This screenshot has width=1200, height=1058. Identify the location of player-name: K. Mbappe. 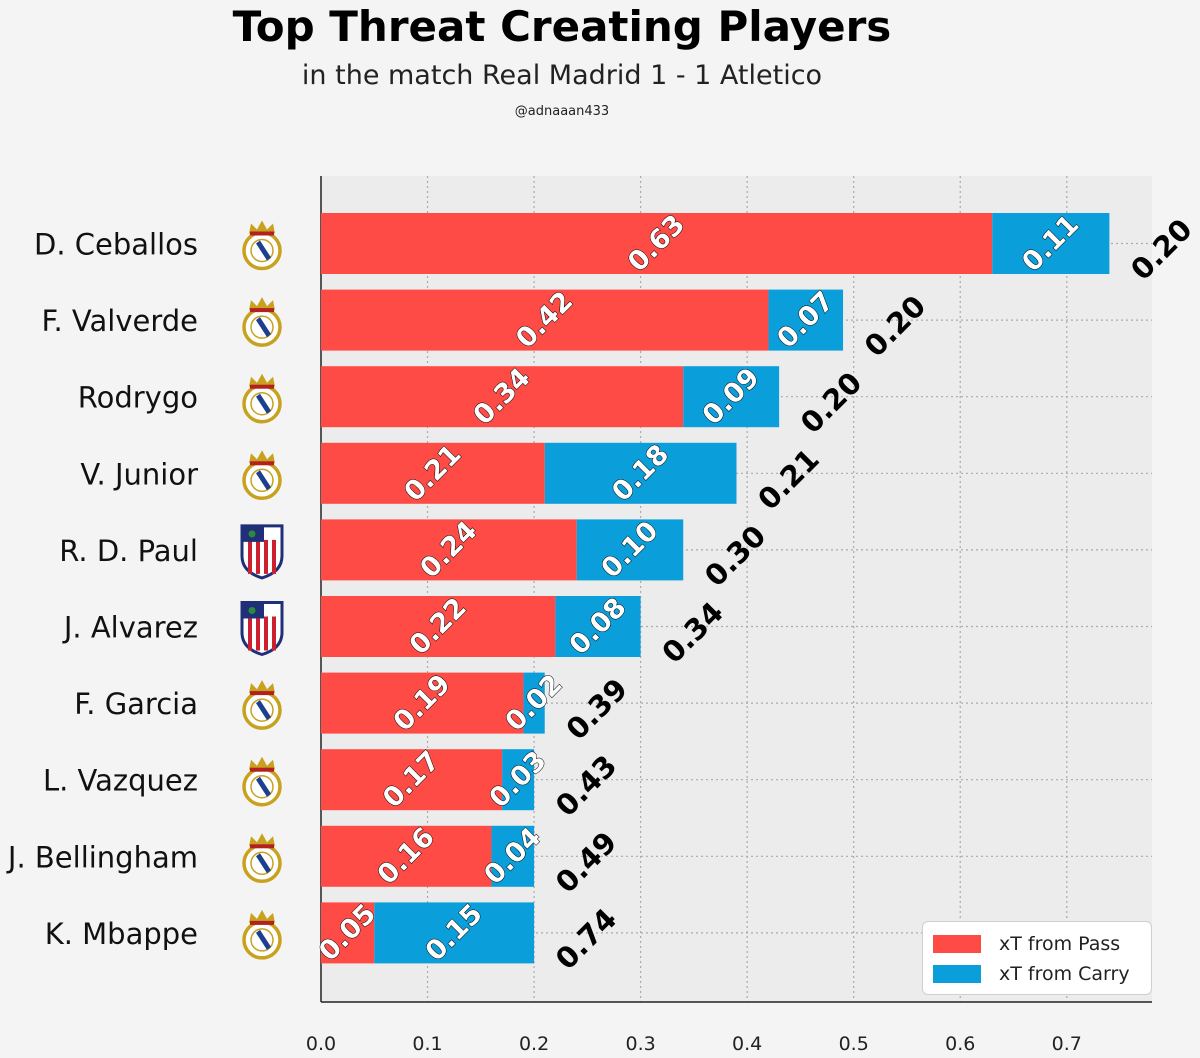
(121, 934).